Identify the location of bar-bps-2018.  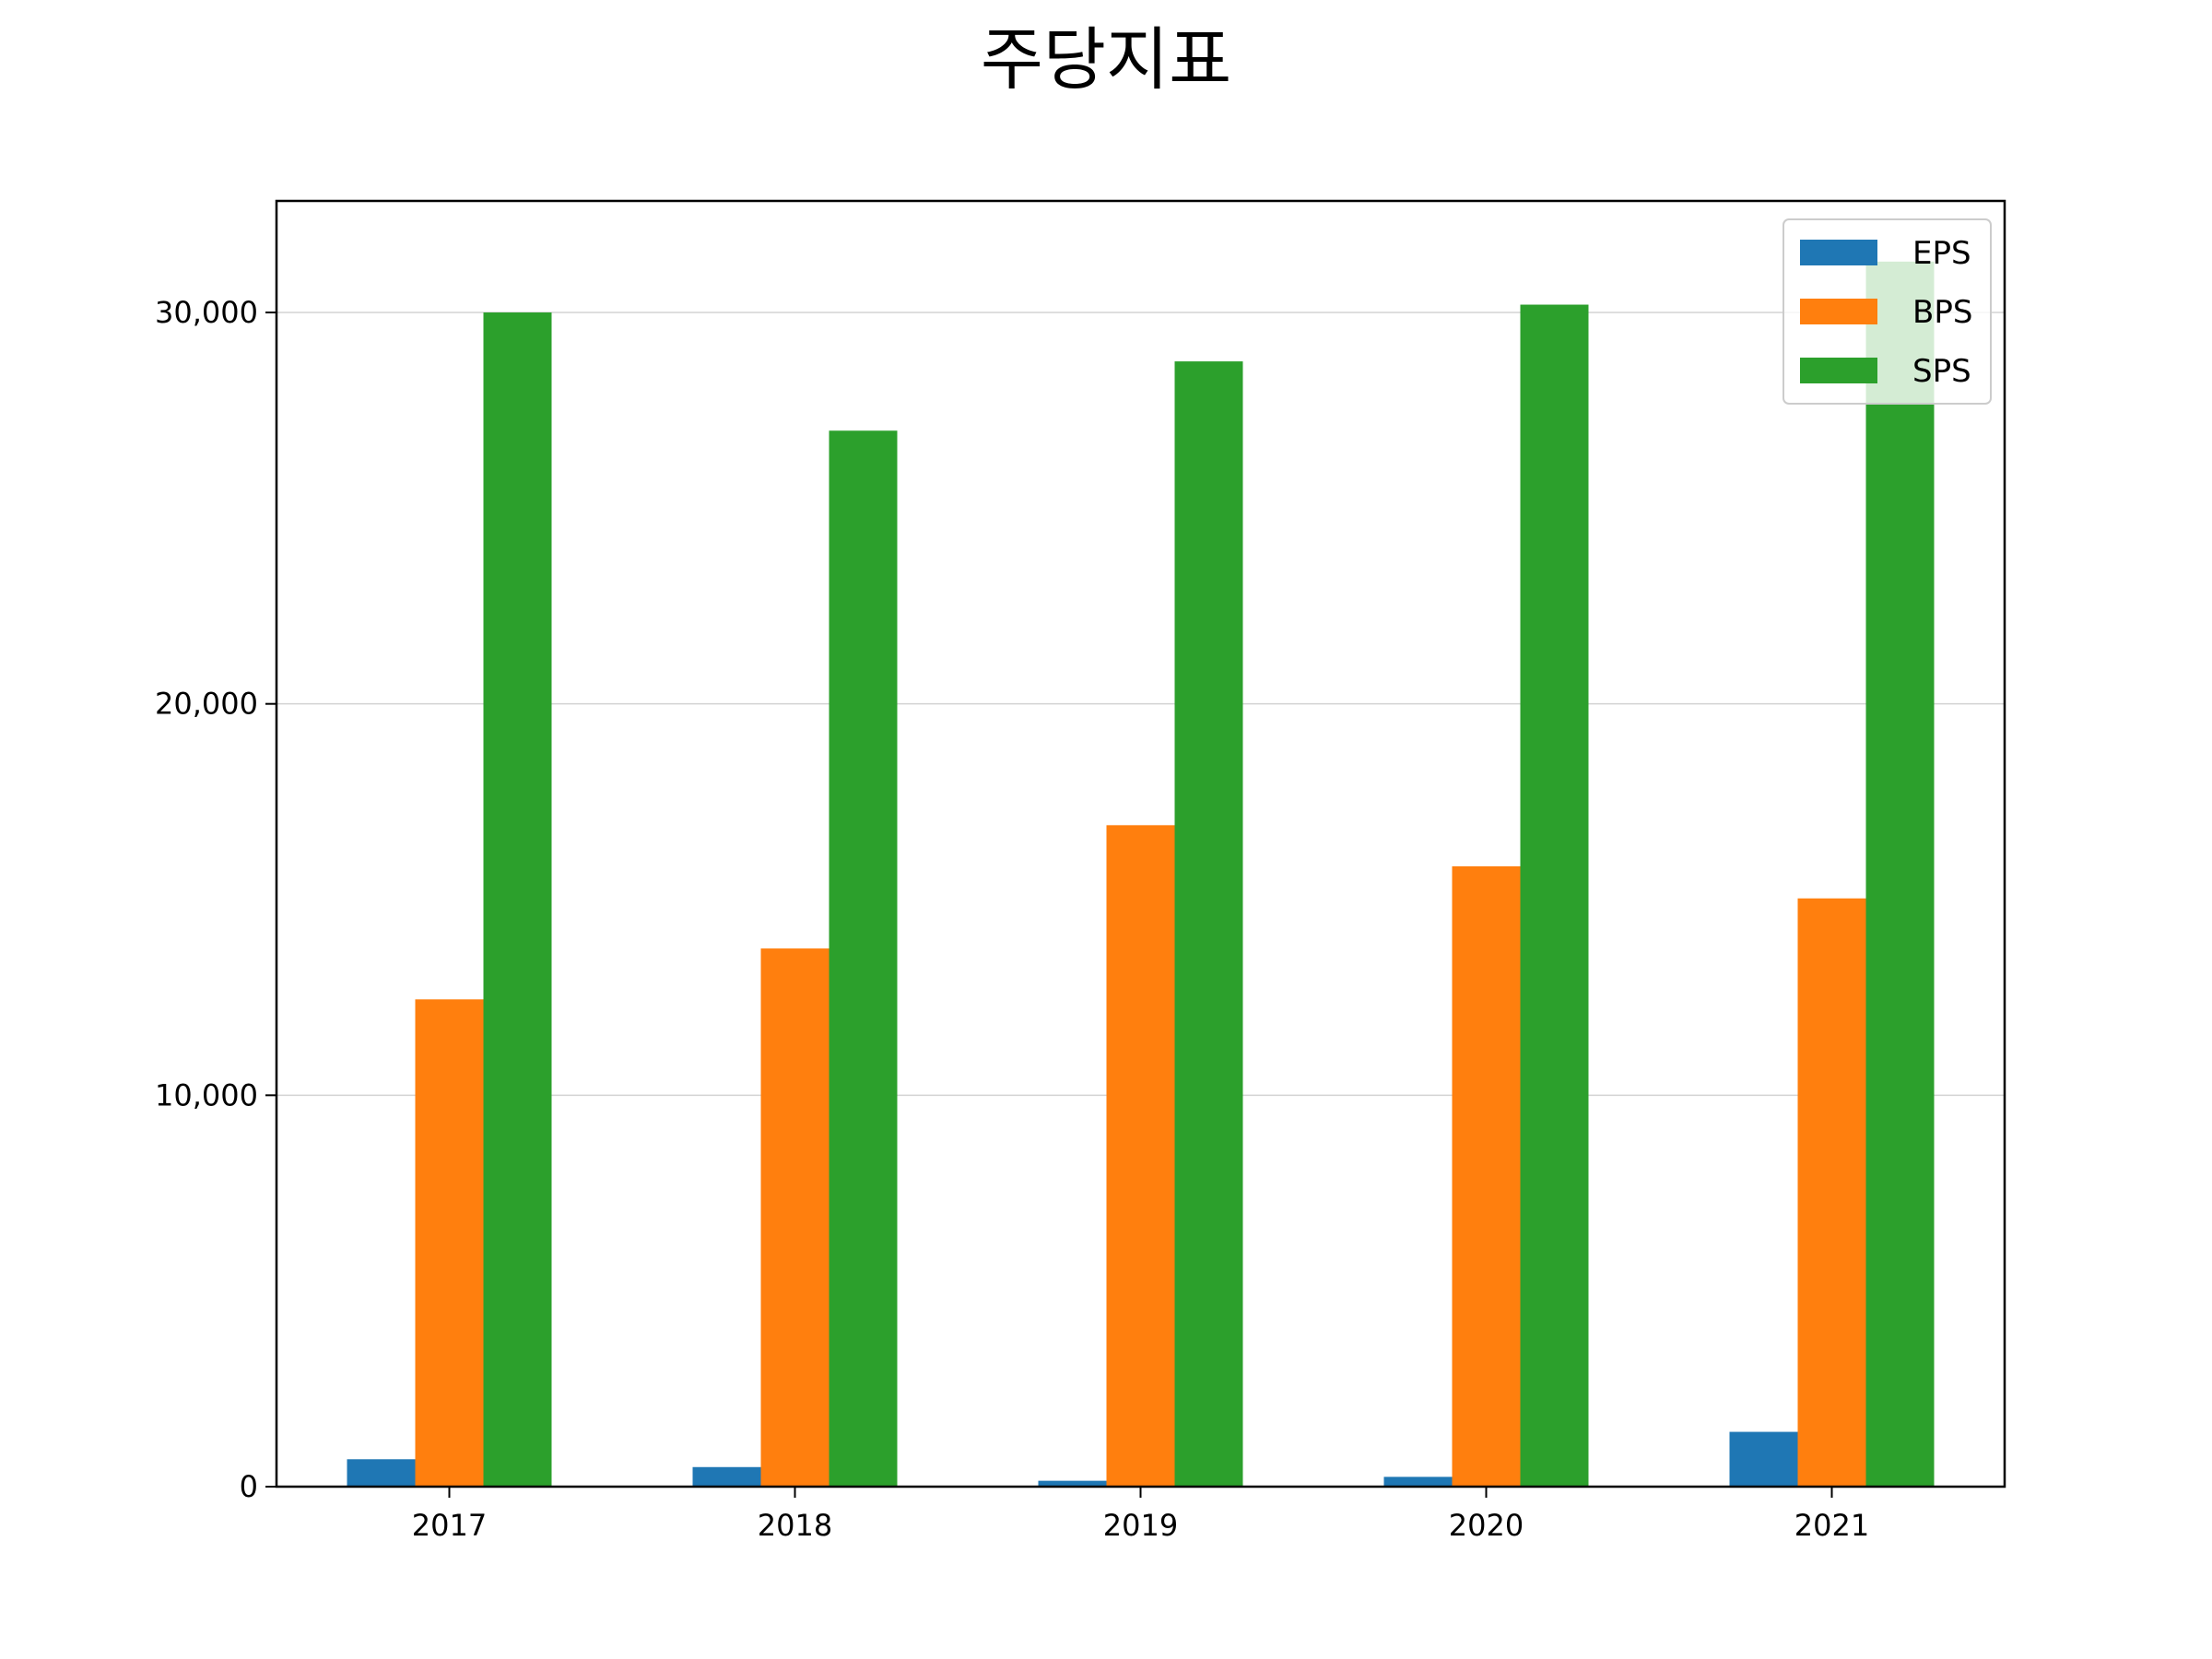
(795, 1217).